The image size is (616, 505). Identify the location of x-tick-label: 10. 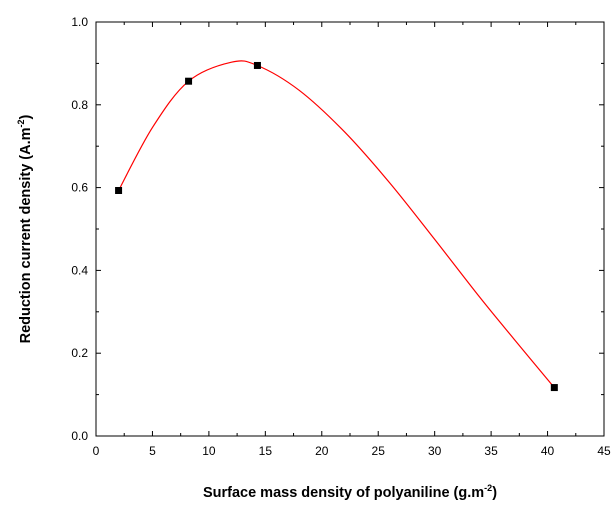
(209, 451).